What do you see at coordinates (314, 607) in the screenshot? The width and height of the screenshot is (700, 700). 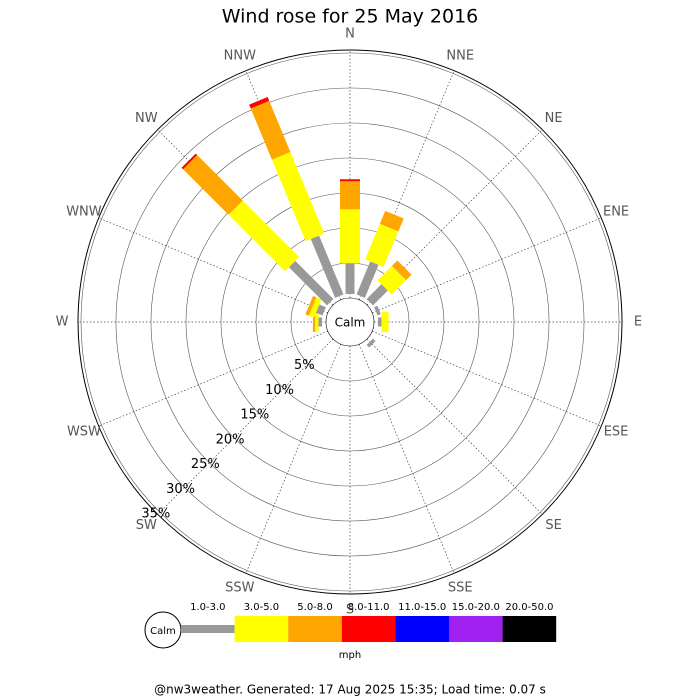 I see `legend-label: 5.0-8.0` at bounding box center [314, 607].